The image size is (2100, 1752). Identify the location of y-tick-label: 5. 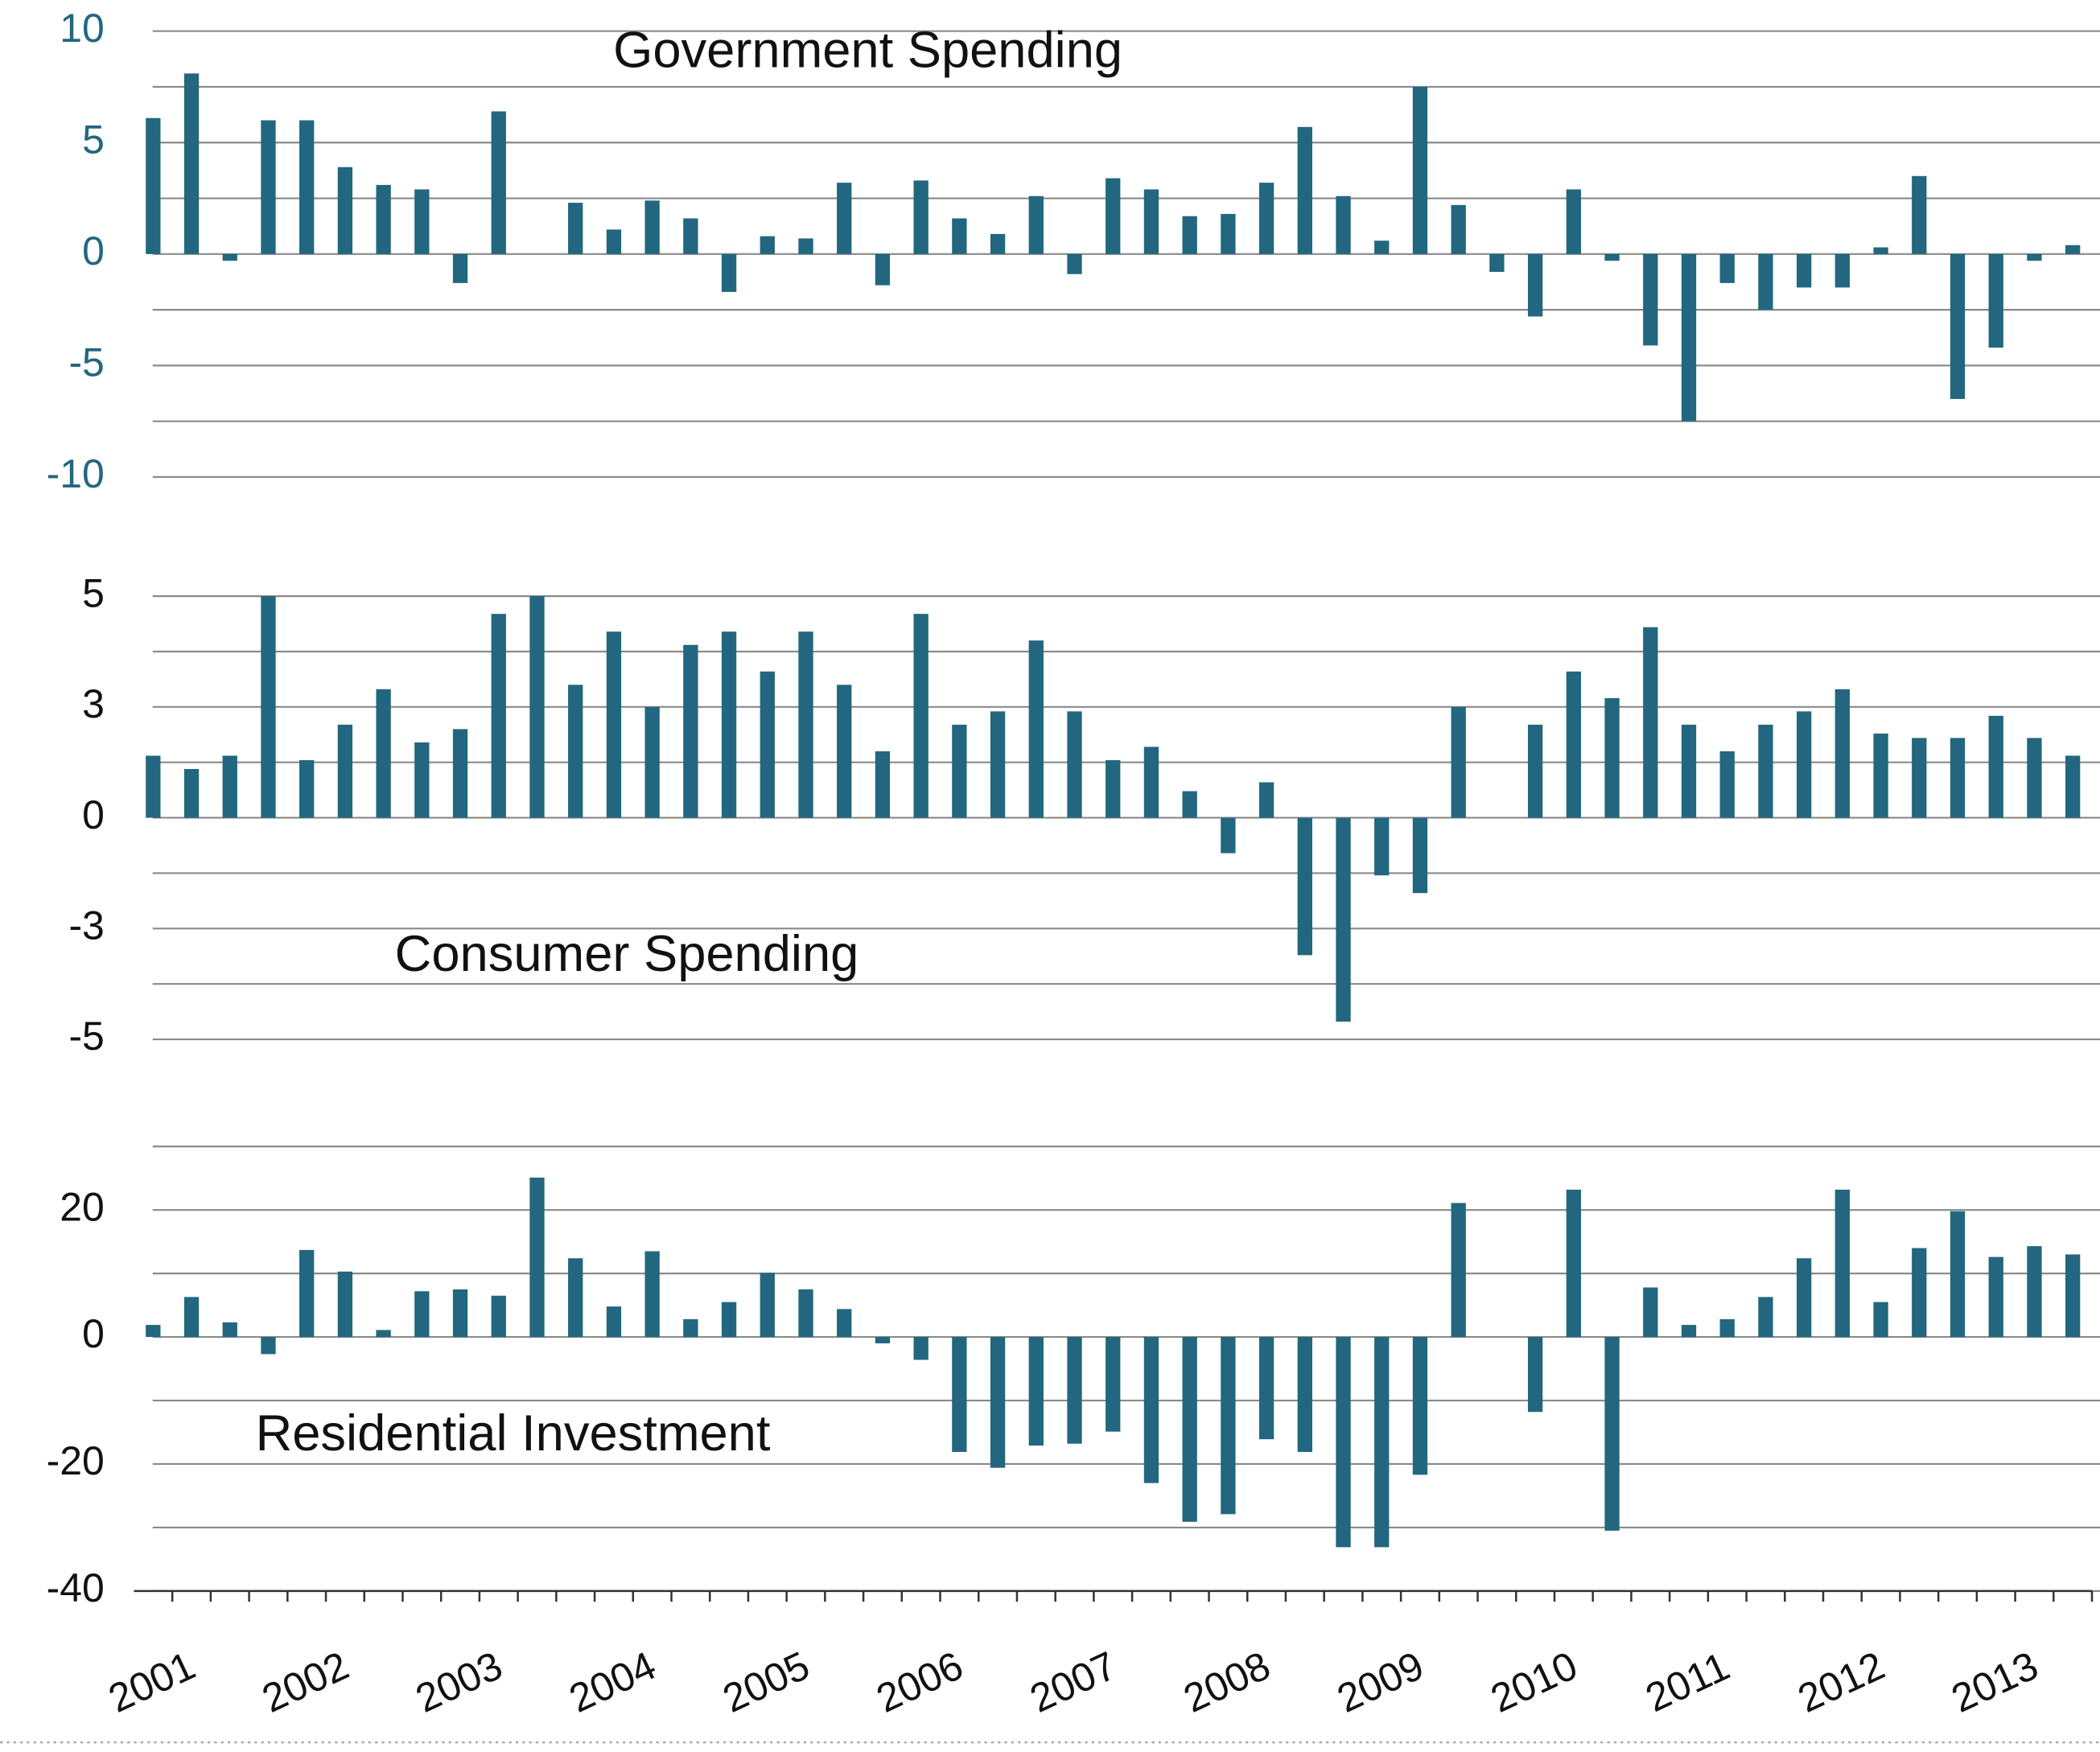
(93, 139).